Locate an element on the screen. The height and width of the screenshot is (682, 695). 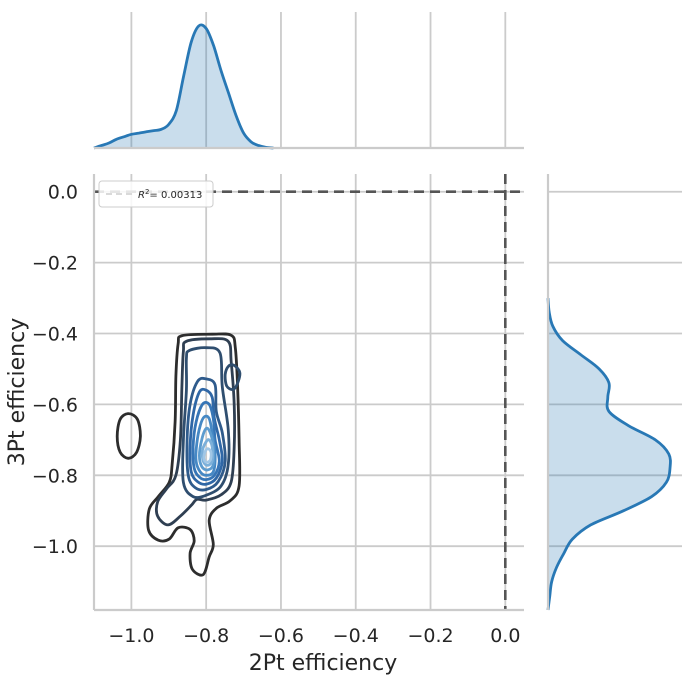
top-marginal-panel is located at coordinates (308, 81).